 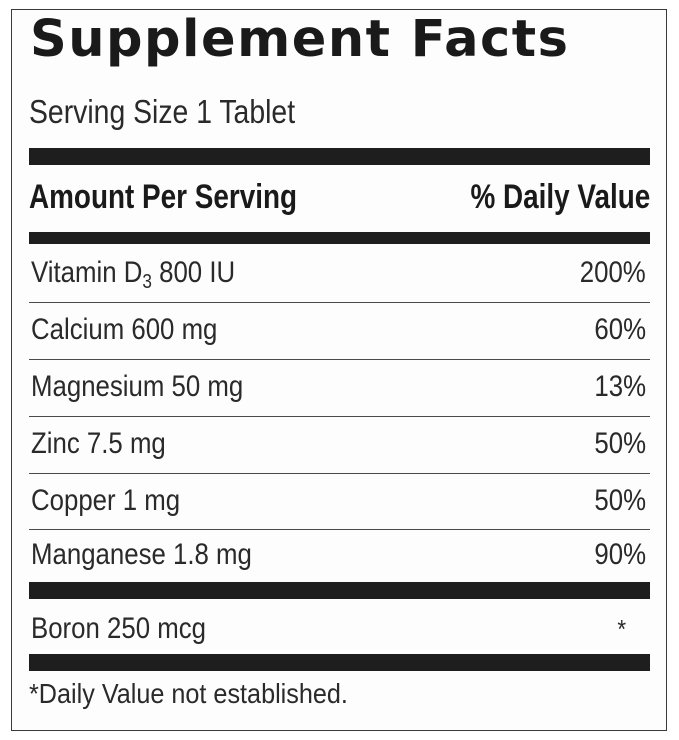 I want to click on nutrient-name: Copper 1 mg, so click(x=106, y=500).